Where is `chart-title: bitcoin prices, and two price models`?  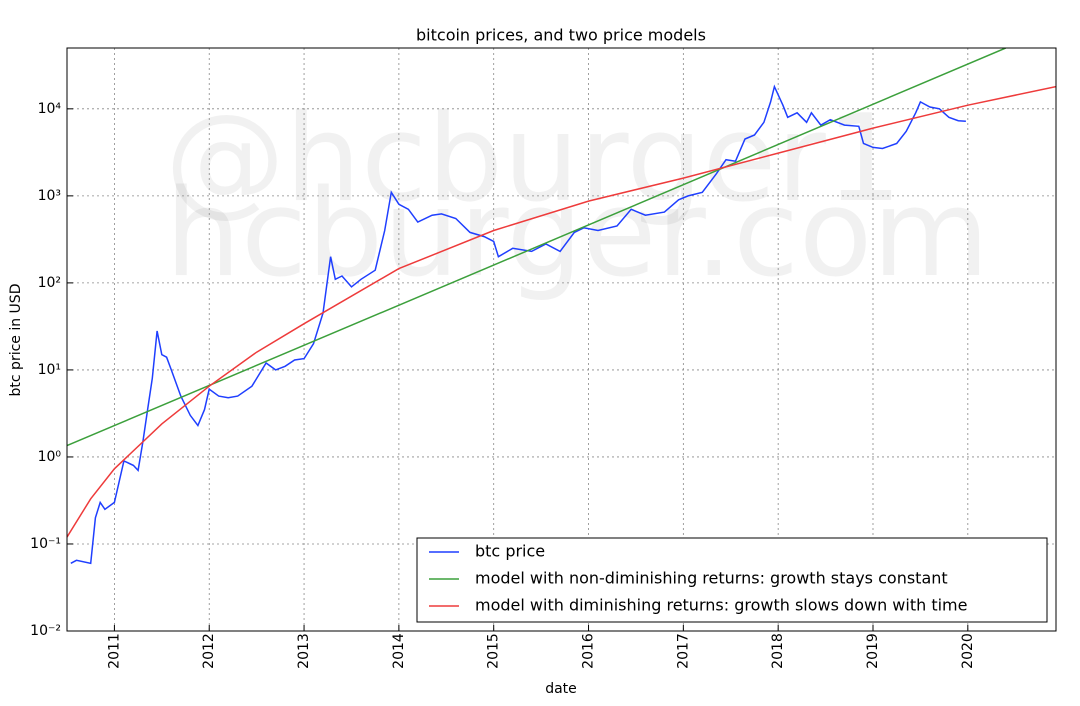 chart-title: bitcoin prices, and two price models is located at coordinates (561, 35).